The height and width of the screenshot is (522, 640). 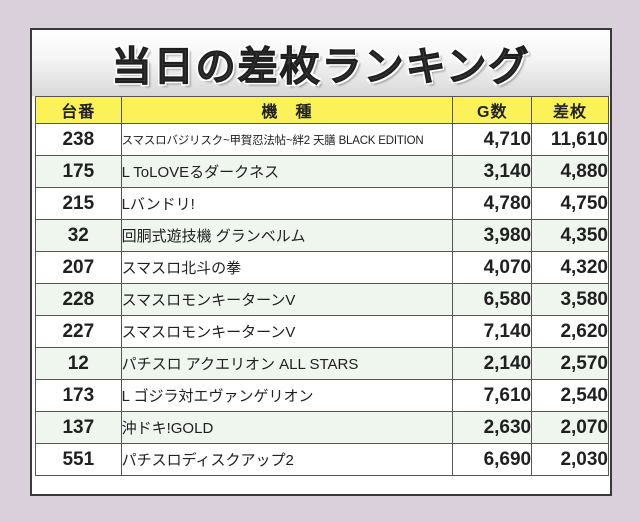 I want to click on cell-diff: 11,610, so click(x=570, y=139).